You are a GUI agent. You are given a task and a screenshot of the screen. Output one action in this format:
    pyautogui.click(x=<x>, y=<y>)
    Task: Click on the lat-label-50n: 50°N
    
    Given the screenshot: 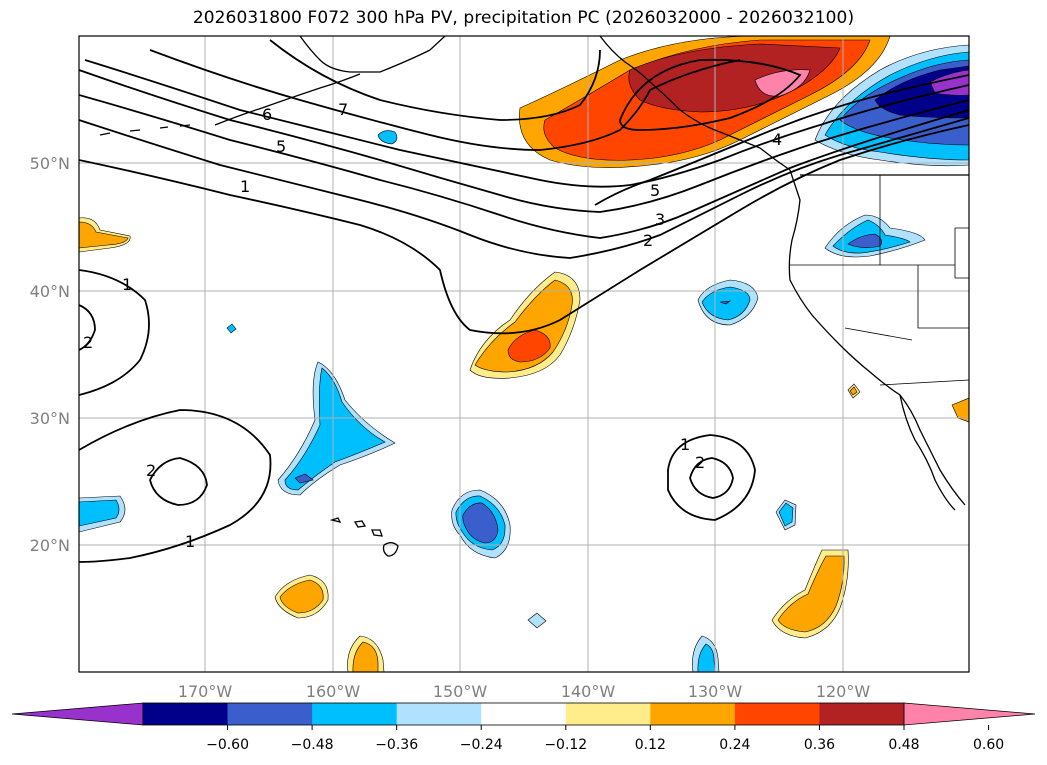 What is the action you would take?
    pyautogui.click(x=50, y=163)
    